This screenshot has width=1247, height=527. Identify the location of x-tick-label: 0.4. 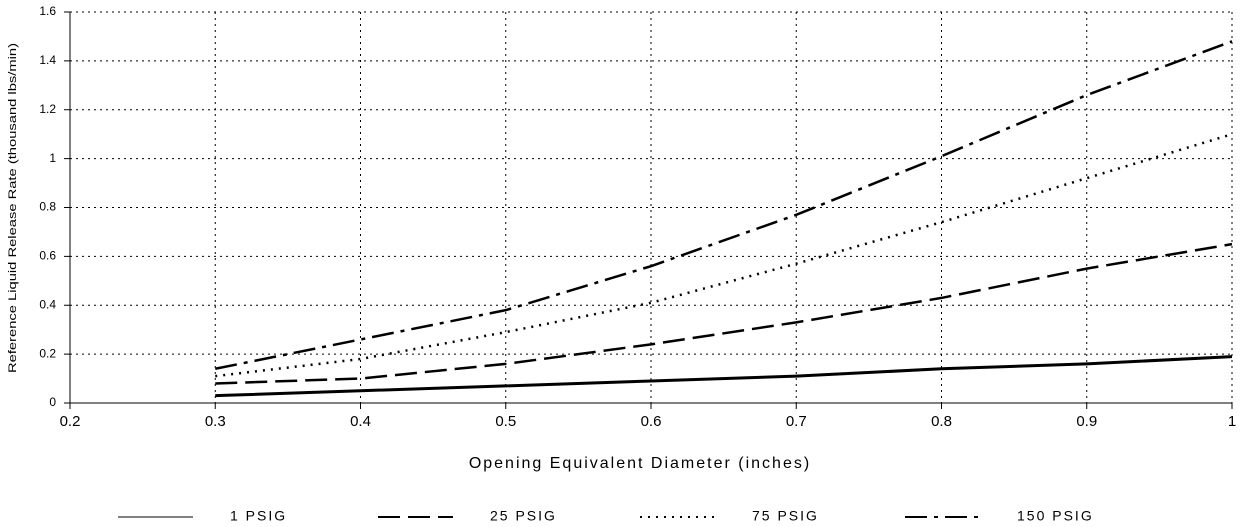
(360, 421).